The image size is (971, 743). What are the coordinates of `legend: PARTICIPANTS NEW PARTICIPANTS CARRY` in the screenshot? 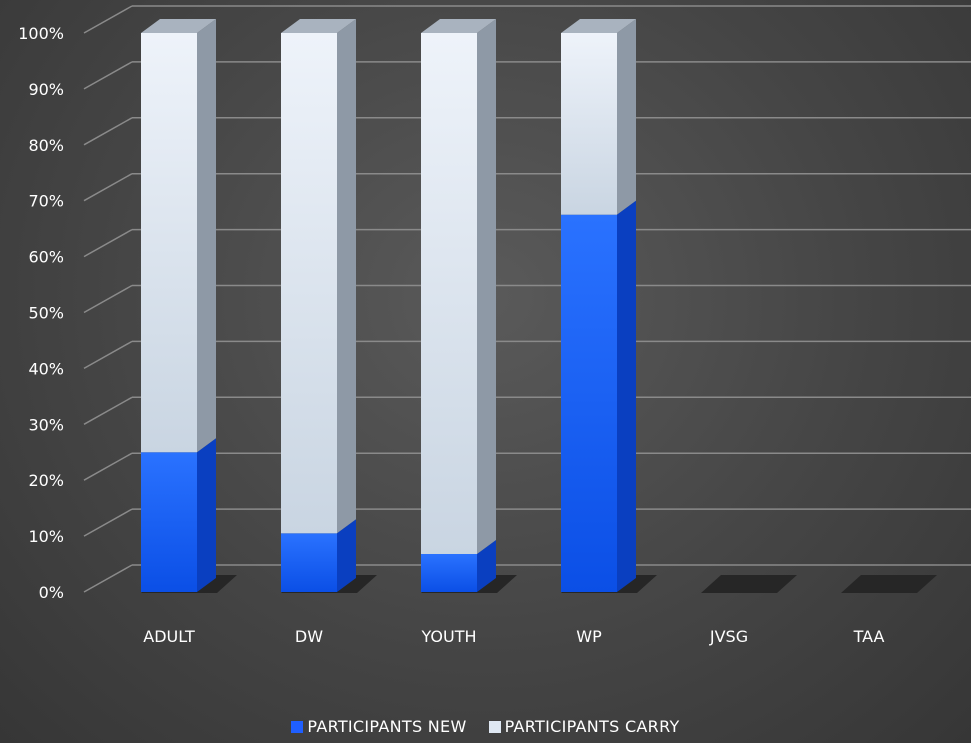 It's located at (485, 726).